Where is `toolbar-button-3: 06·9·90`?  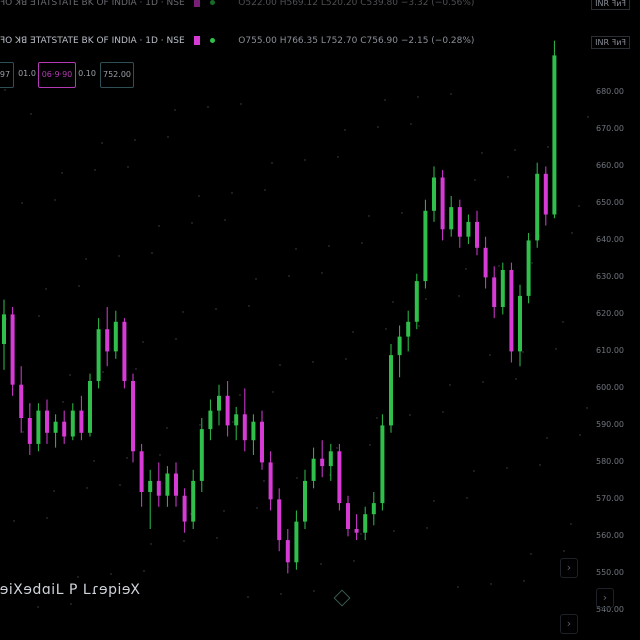
toolbar-button-3: 06·9·90 is located at coordinates (57, 75).